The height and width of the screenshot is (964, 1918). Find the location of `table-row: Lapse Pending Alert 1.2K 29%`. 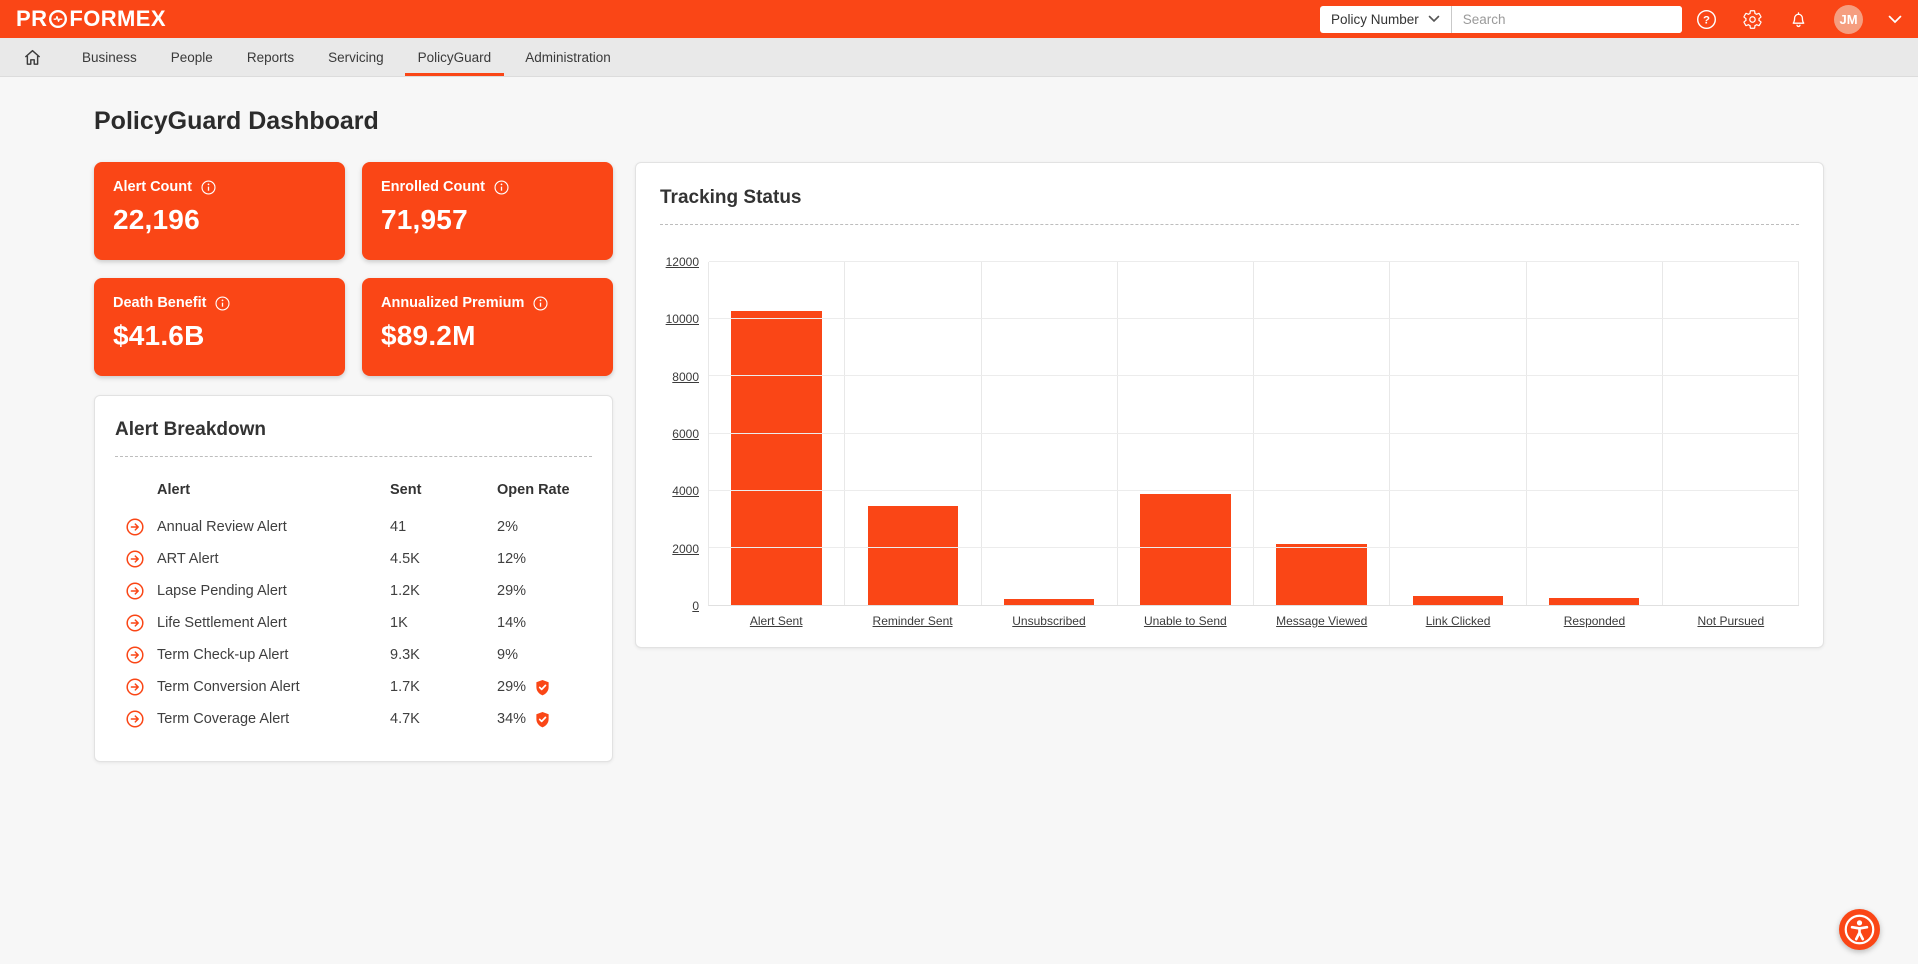

table-row: Lapse Pending Alert 1.2K 29% is located at coordinates (353, 591).